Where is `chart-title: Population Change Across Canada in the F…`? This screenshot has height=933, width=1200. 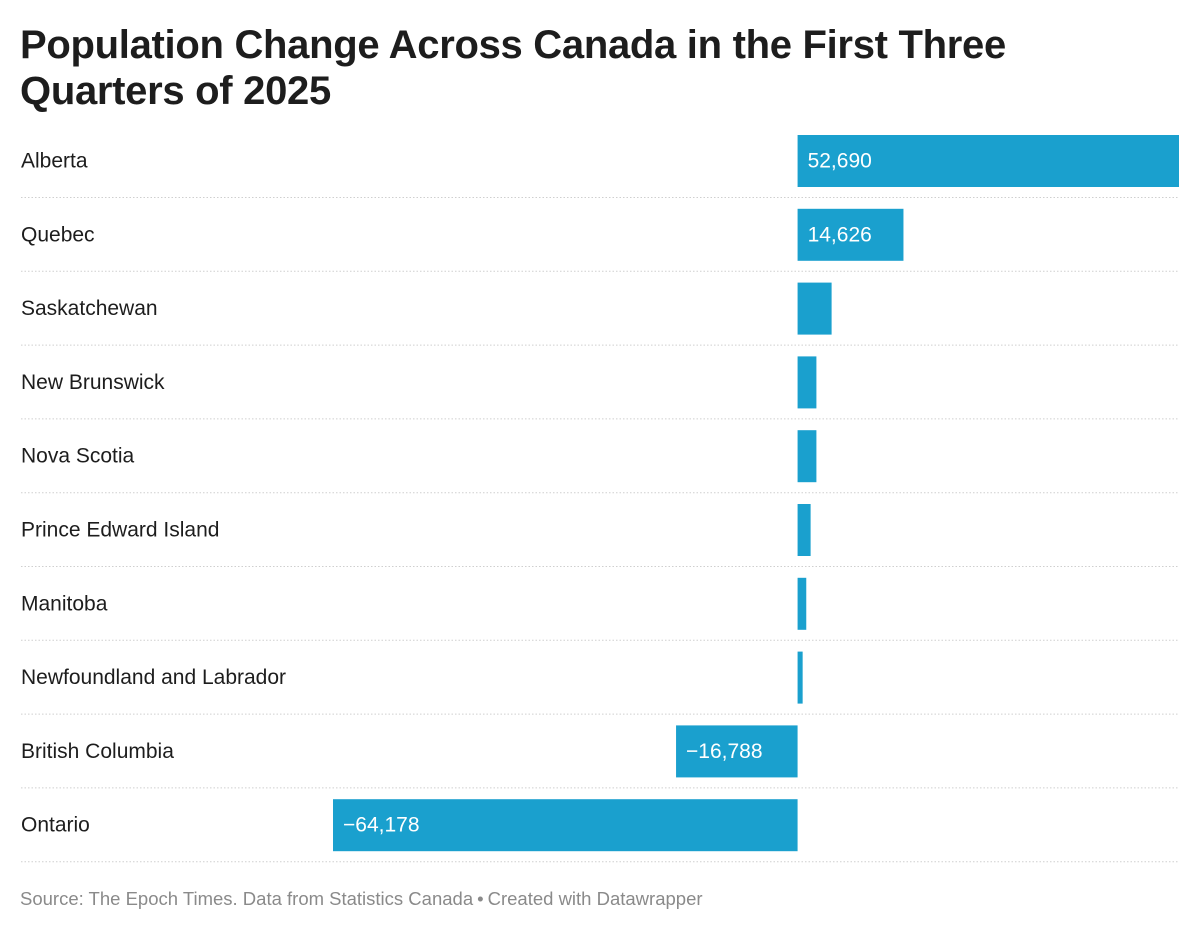 chart-title: Population Change Across Canada in the F… is located at coordinates (513, 68).